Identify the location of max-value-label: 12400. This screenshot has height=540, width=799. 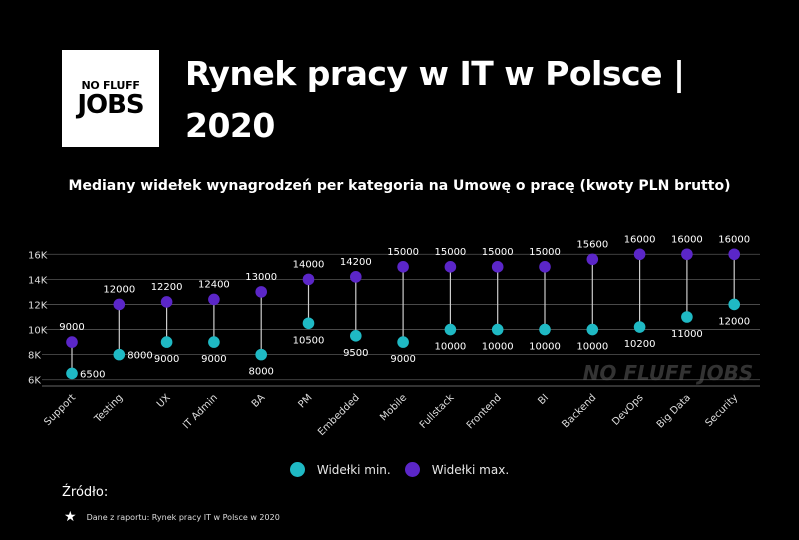
(214, 284).